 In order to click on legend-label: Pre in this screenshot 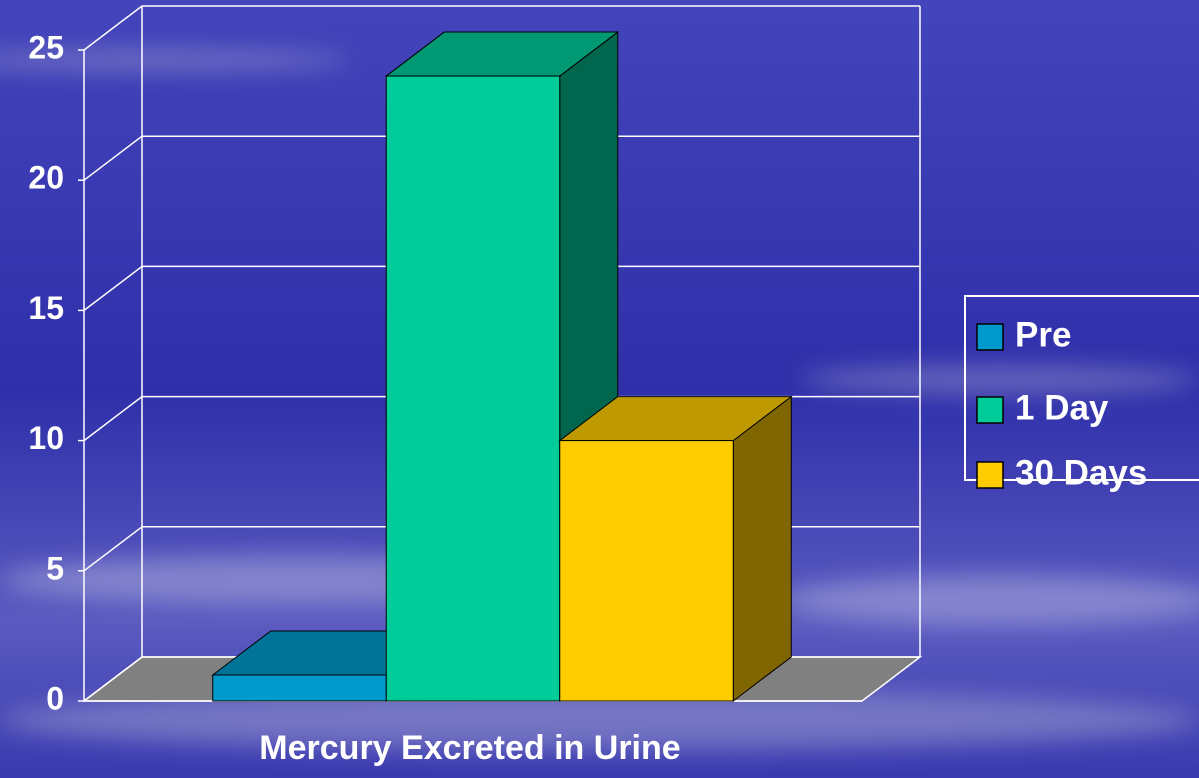, I will do `click(1043, 334)`.